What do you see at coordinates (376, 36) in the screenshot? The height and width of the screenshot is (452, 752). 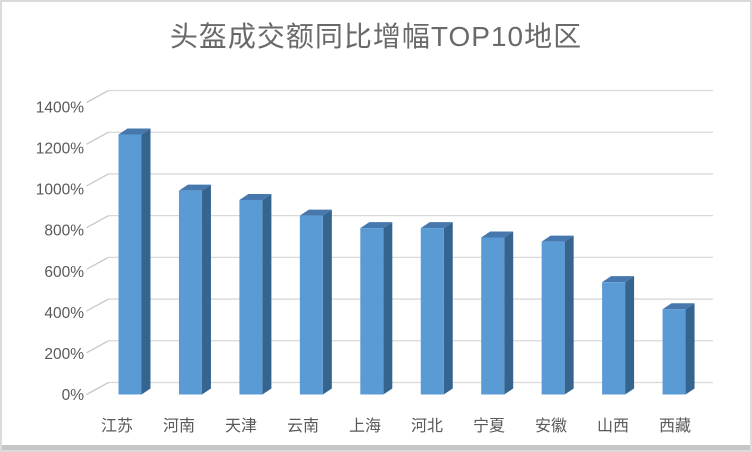 I see `chart-title: 头盔成交额同比增幅TOP10地区` at bounding box center [376, 36].